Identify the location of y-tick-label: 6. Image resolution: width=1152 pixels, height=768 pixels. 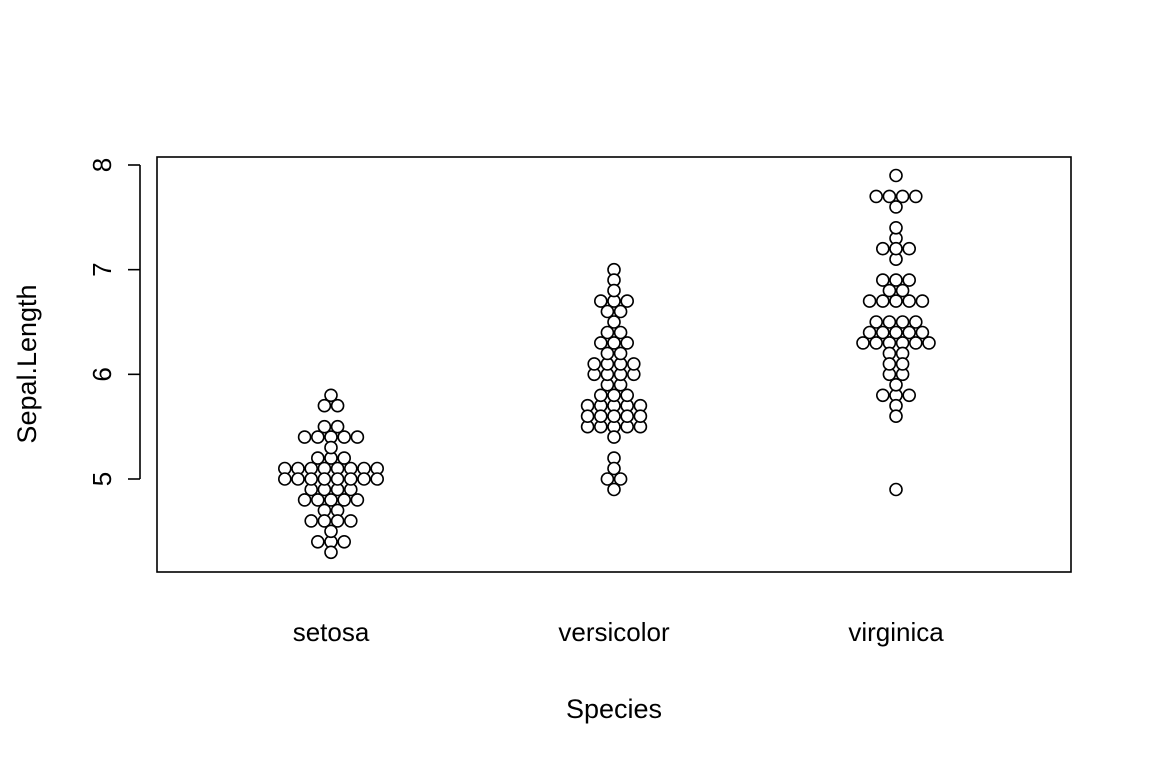
(102, 374).